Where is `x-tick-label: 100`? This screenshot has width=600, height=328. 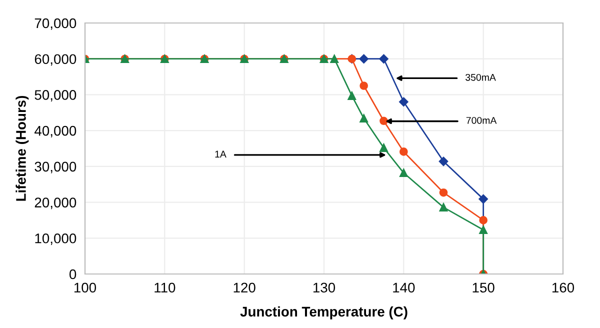
x-tick-label: 100 is located at coordinates (85, 287).